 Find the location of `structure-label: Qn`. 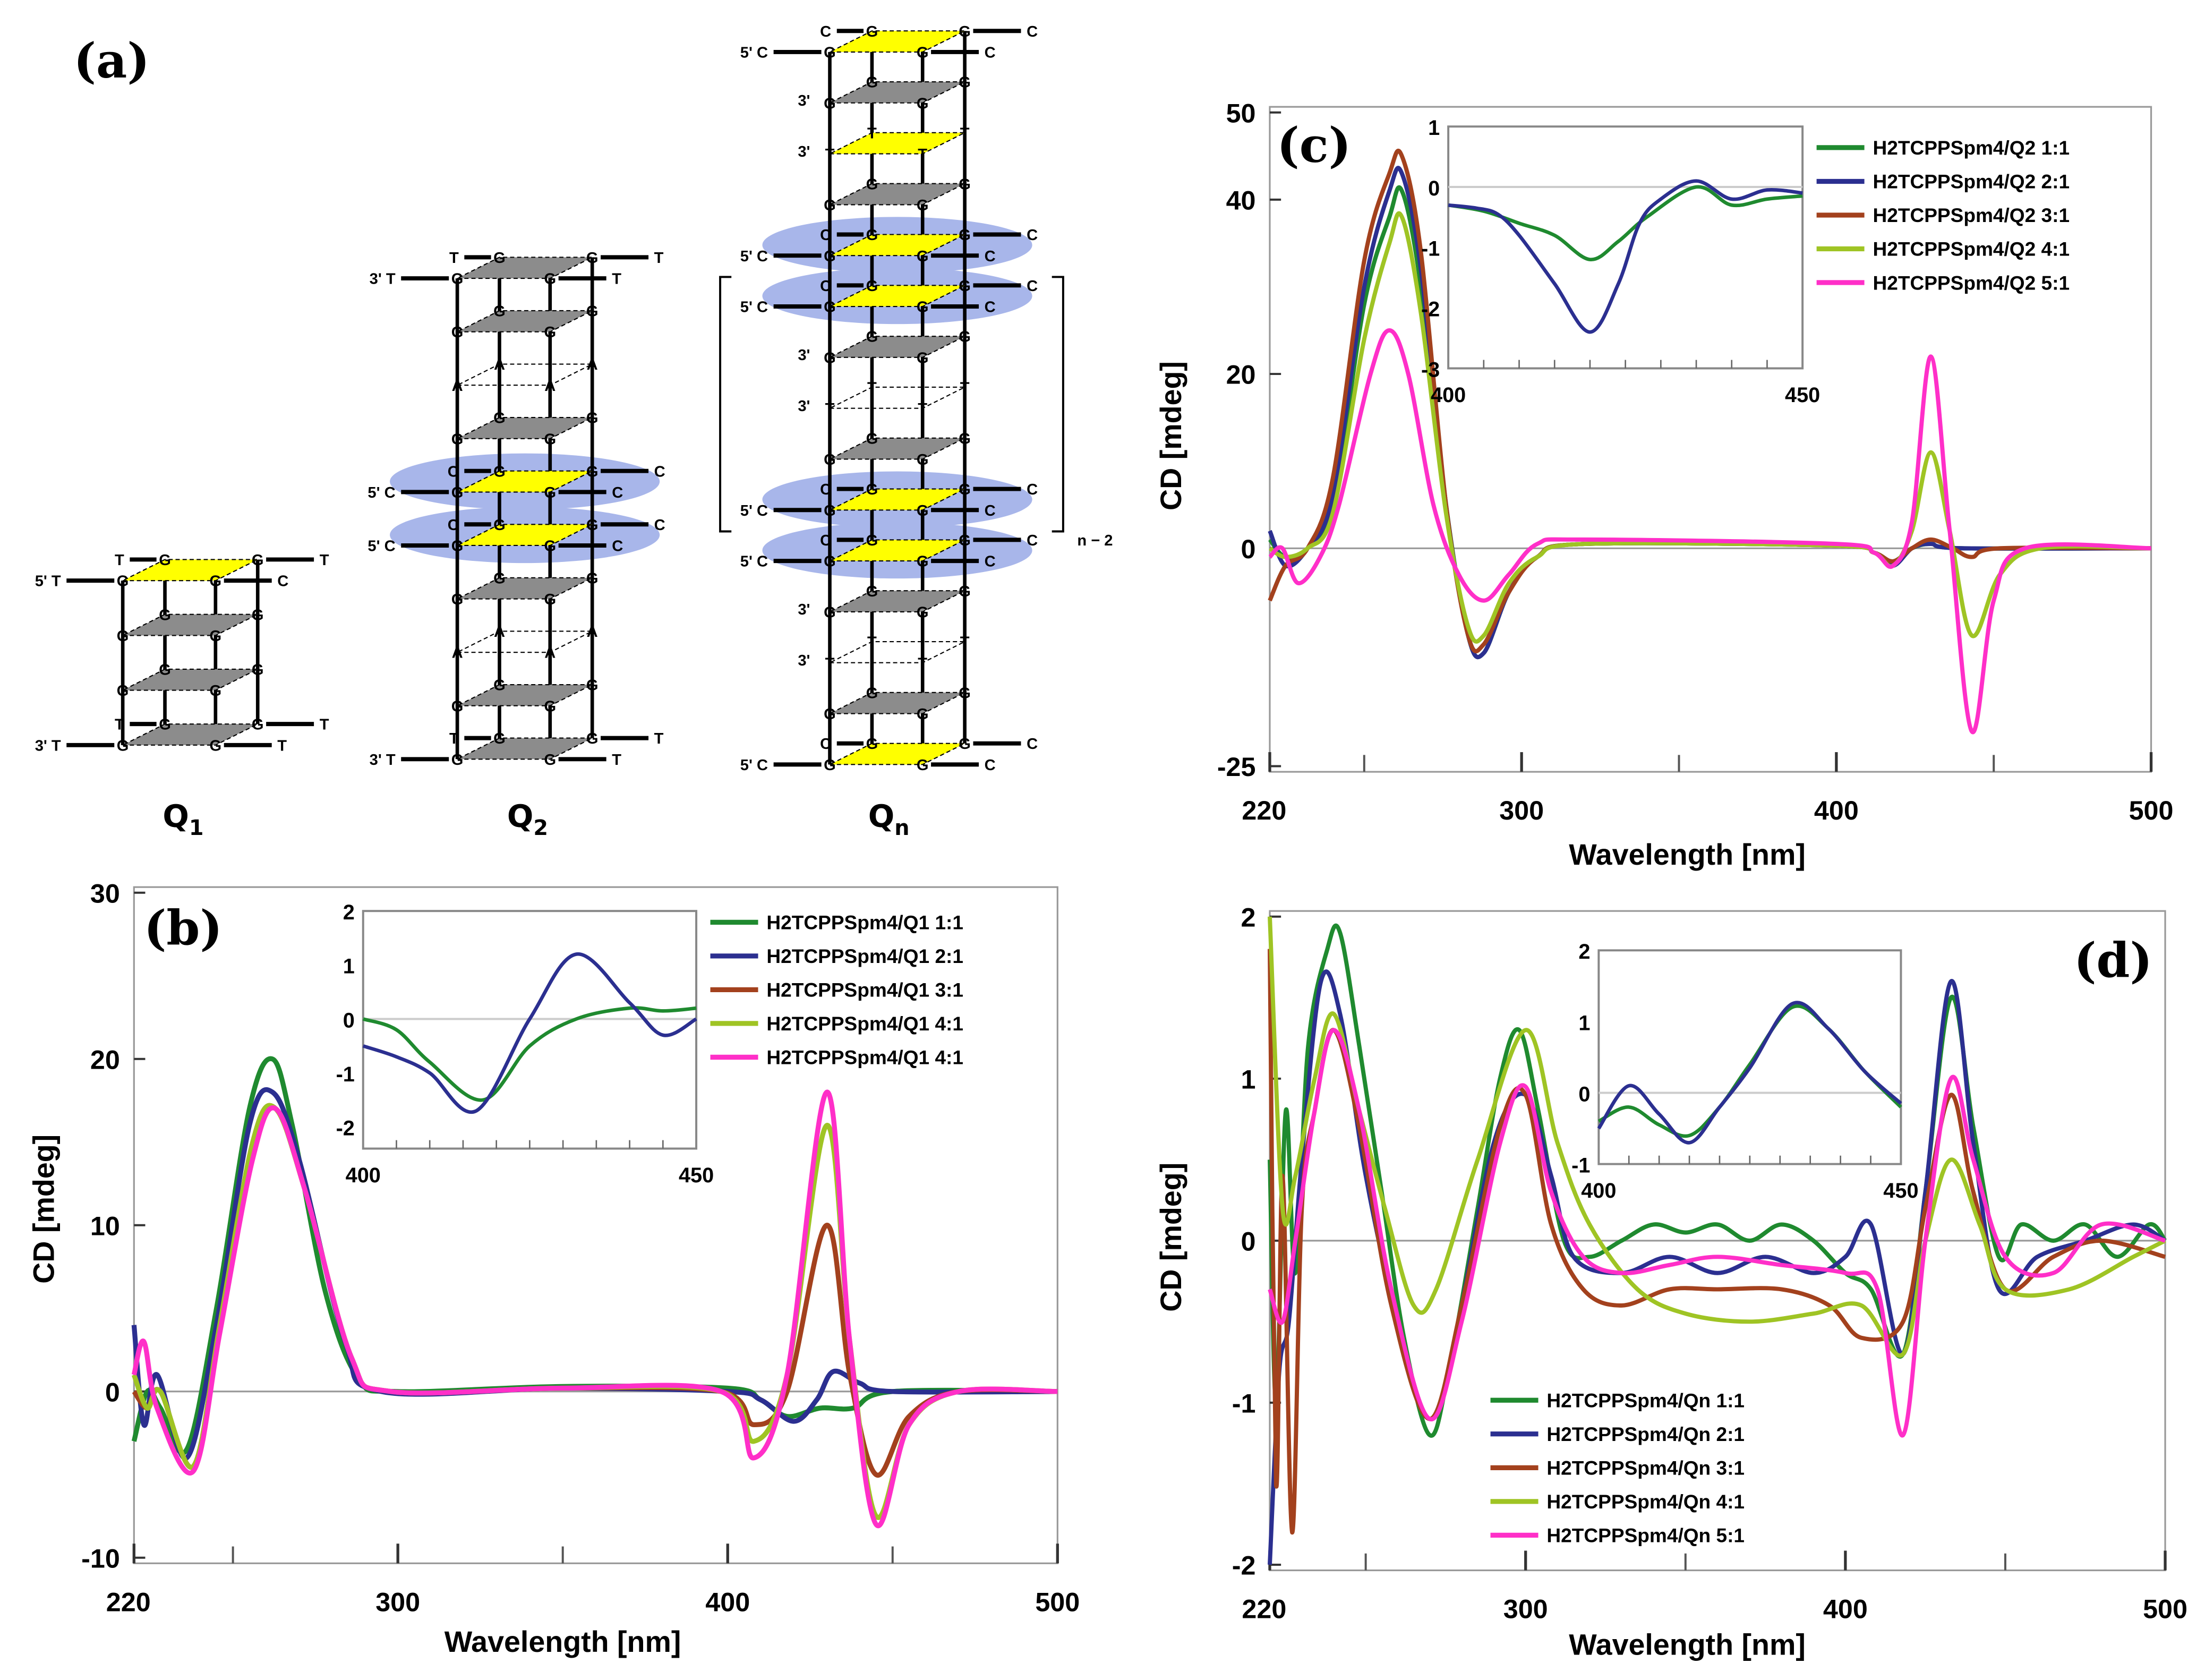

structure-label: Qn is located at coordinates (889, 819).